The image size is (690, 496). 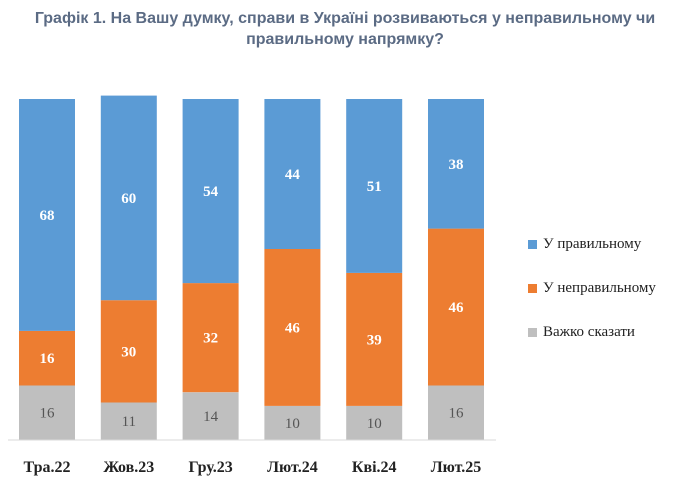 I want to click on data-label-right-0: 68, so click(x=47, y=216).